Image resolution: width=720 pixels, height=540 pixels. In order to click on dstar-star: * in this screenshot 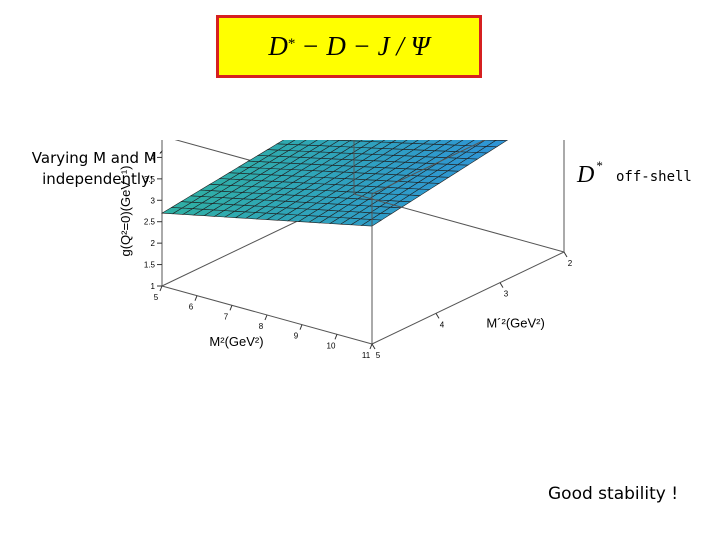, I will do `click(599, 165)`.